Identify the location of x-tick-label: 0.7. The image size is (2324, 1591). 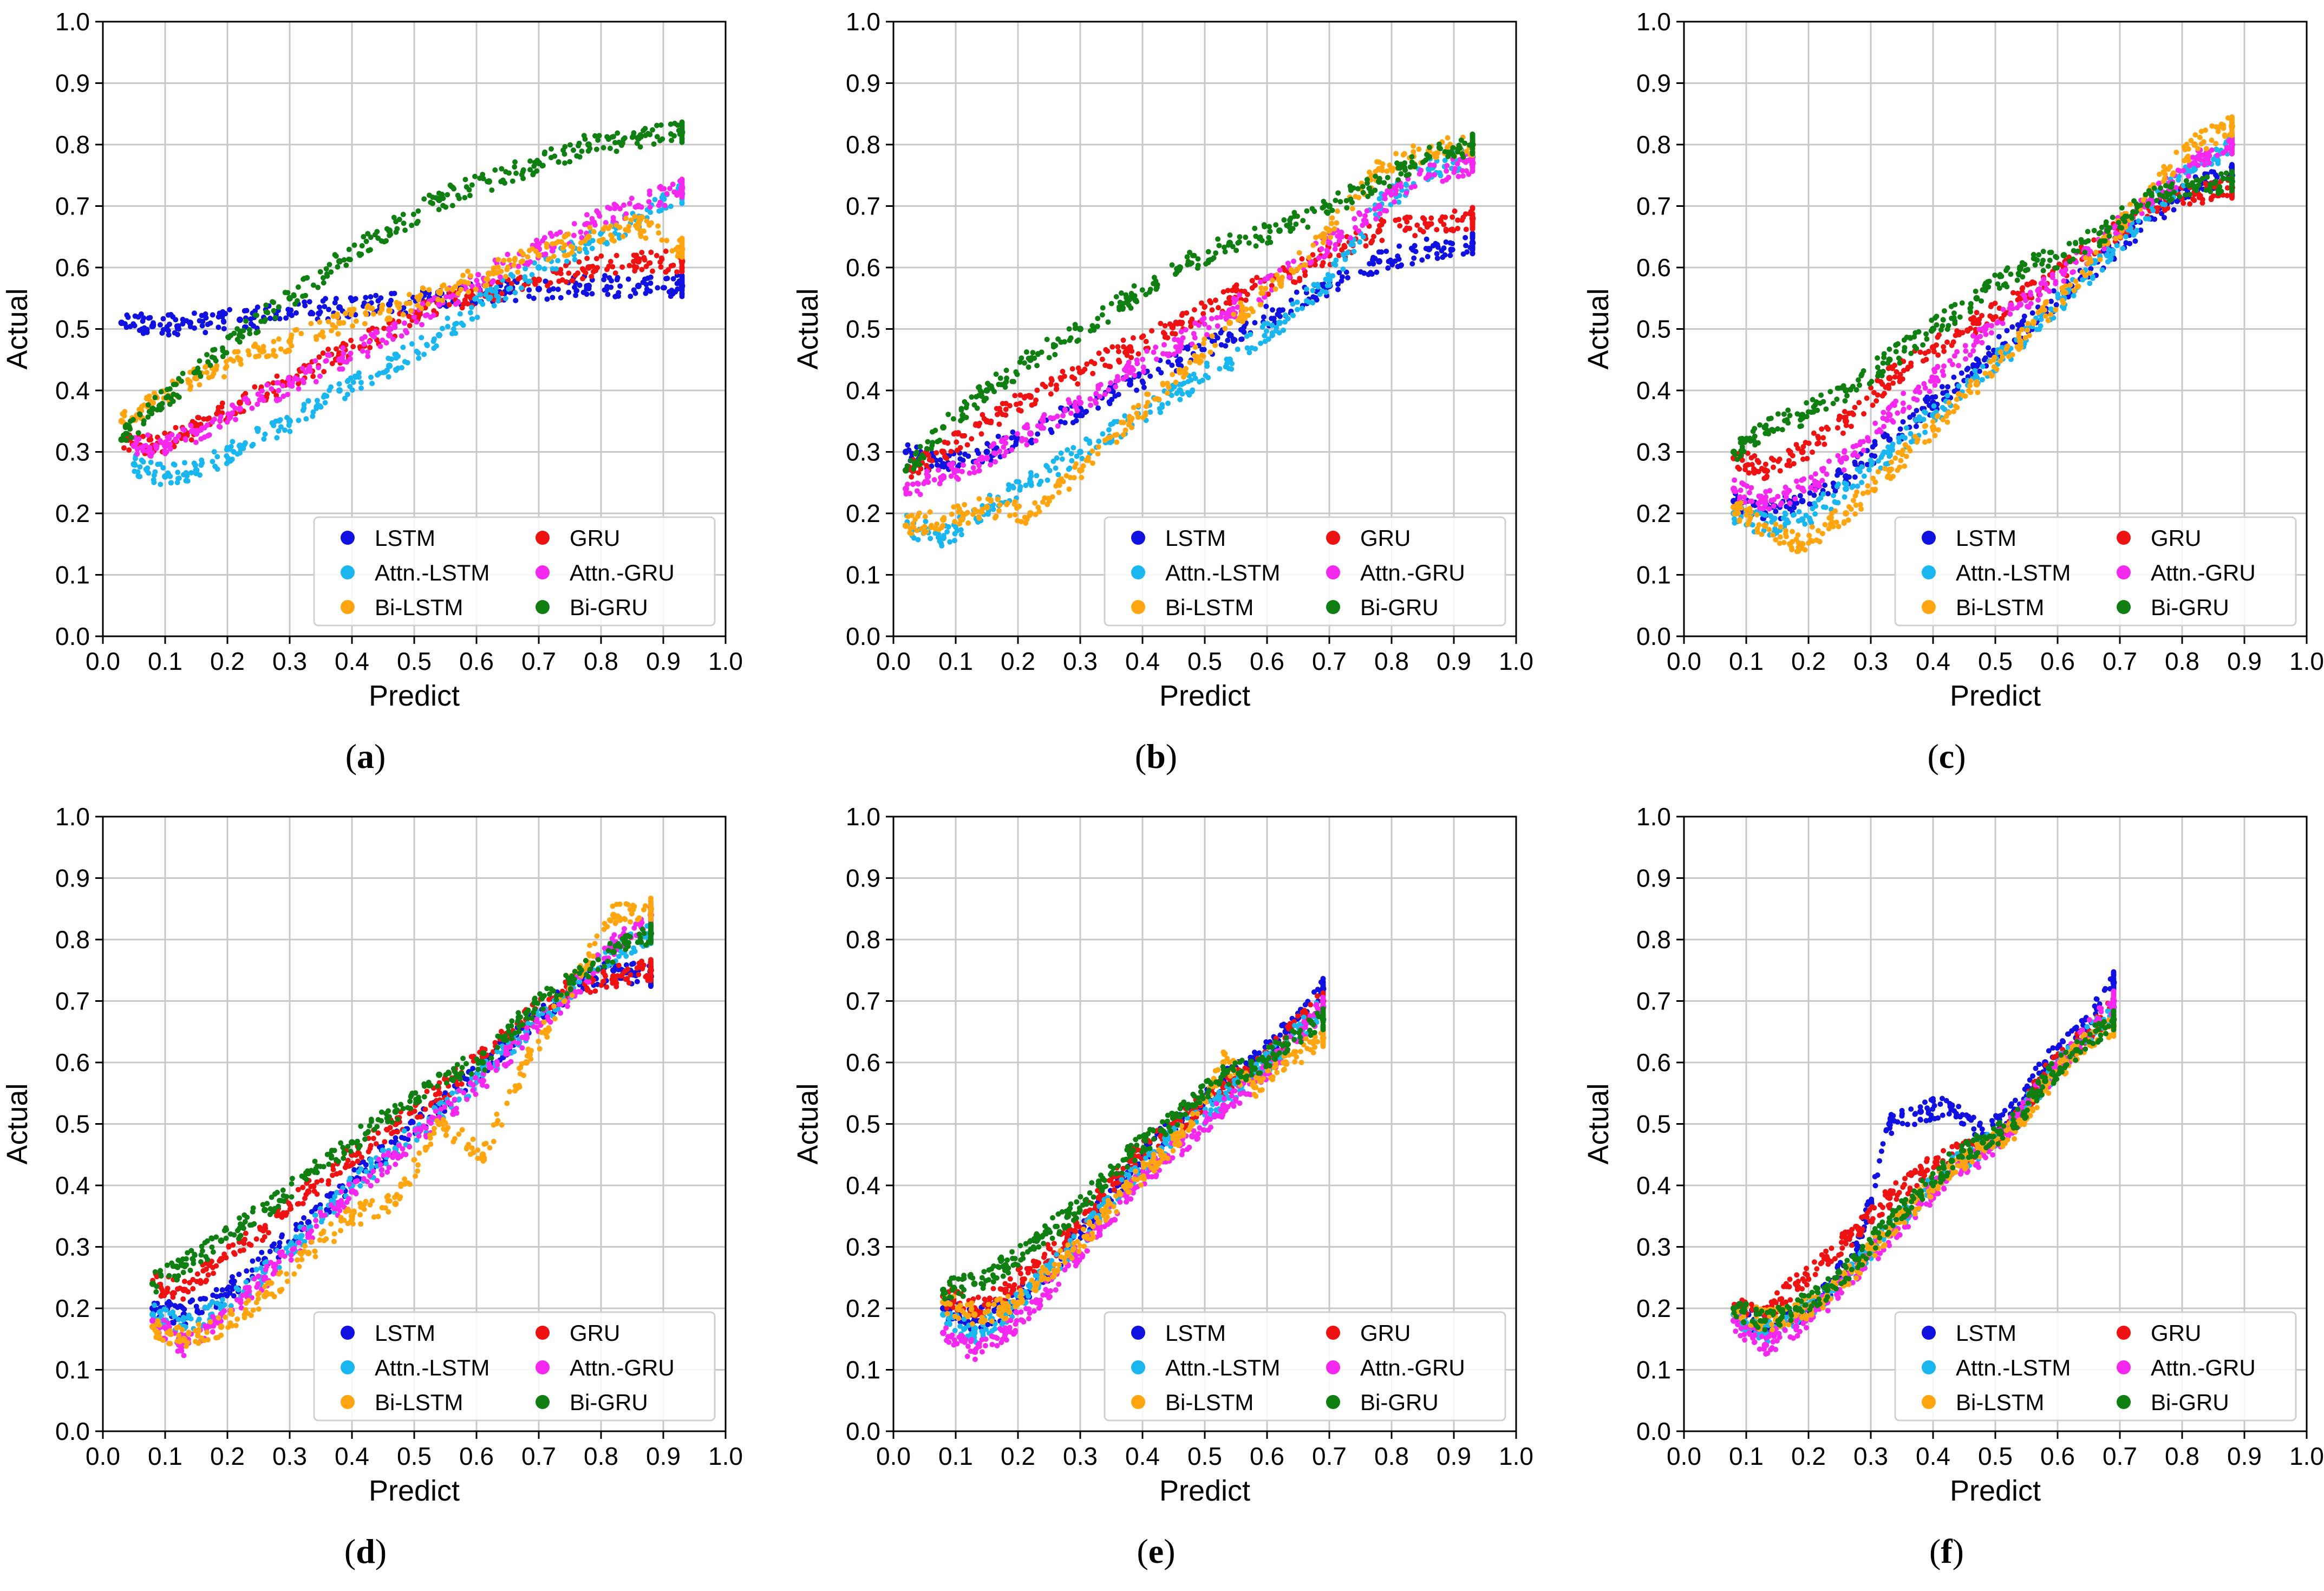
(1329, 661).